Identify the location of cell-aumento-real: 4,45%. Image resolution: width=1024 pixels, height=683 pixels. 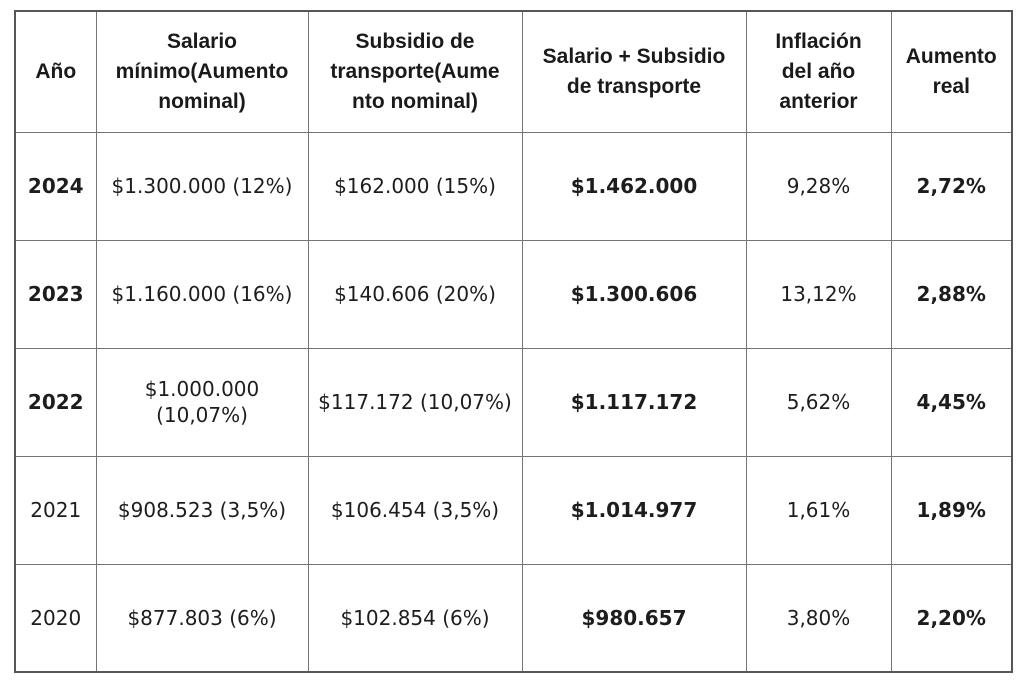
(951, 402).